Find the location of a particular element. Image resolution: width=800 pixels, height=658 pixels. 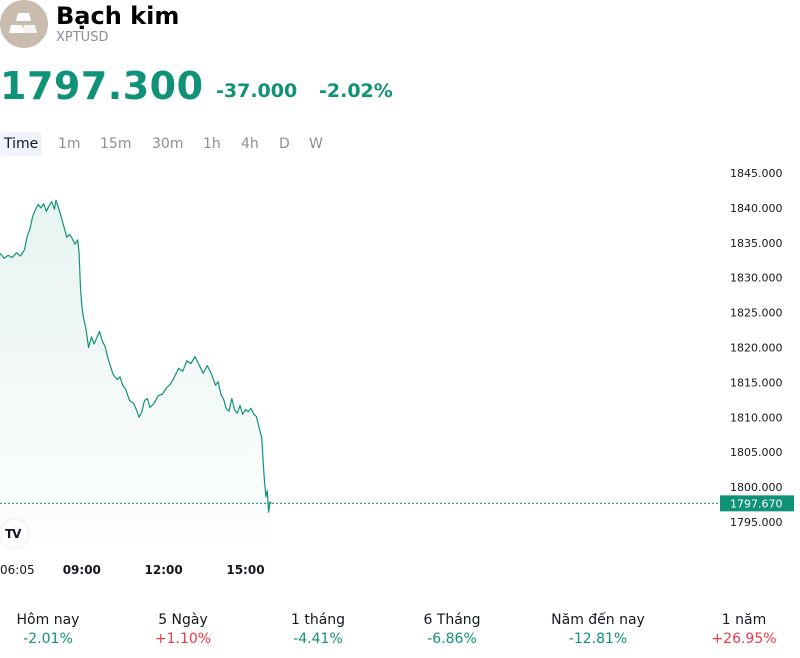

x-axis-tick-label: 09:00 is located at coordinates (82, 570).